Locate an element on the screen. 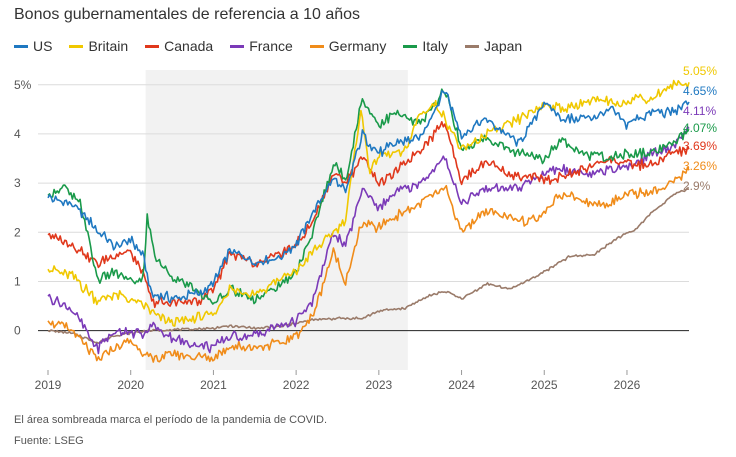  legend-item-france: France is located at coordinates (261, 46).